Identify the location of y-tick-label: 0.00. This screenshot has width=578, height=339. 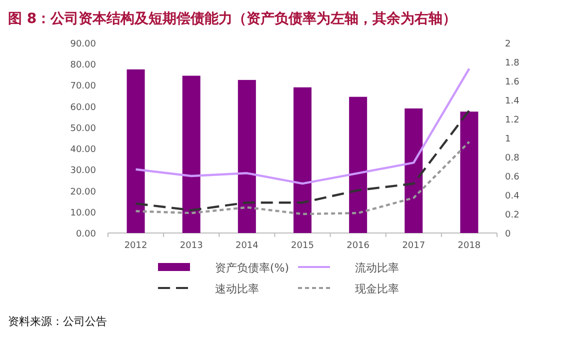
(86, 235).